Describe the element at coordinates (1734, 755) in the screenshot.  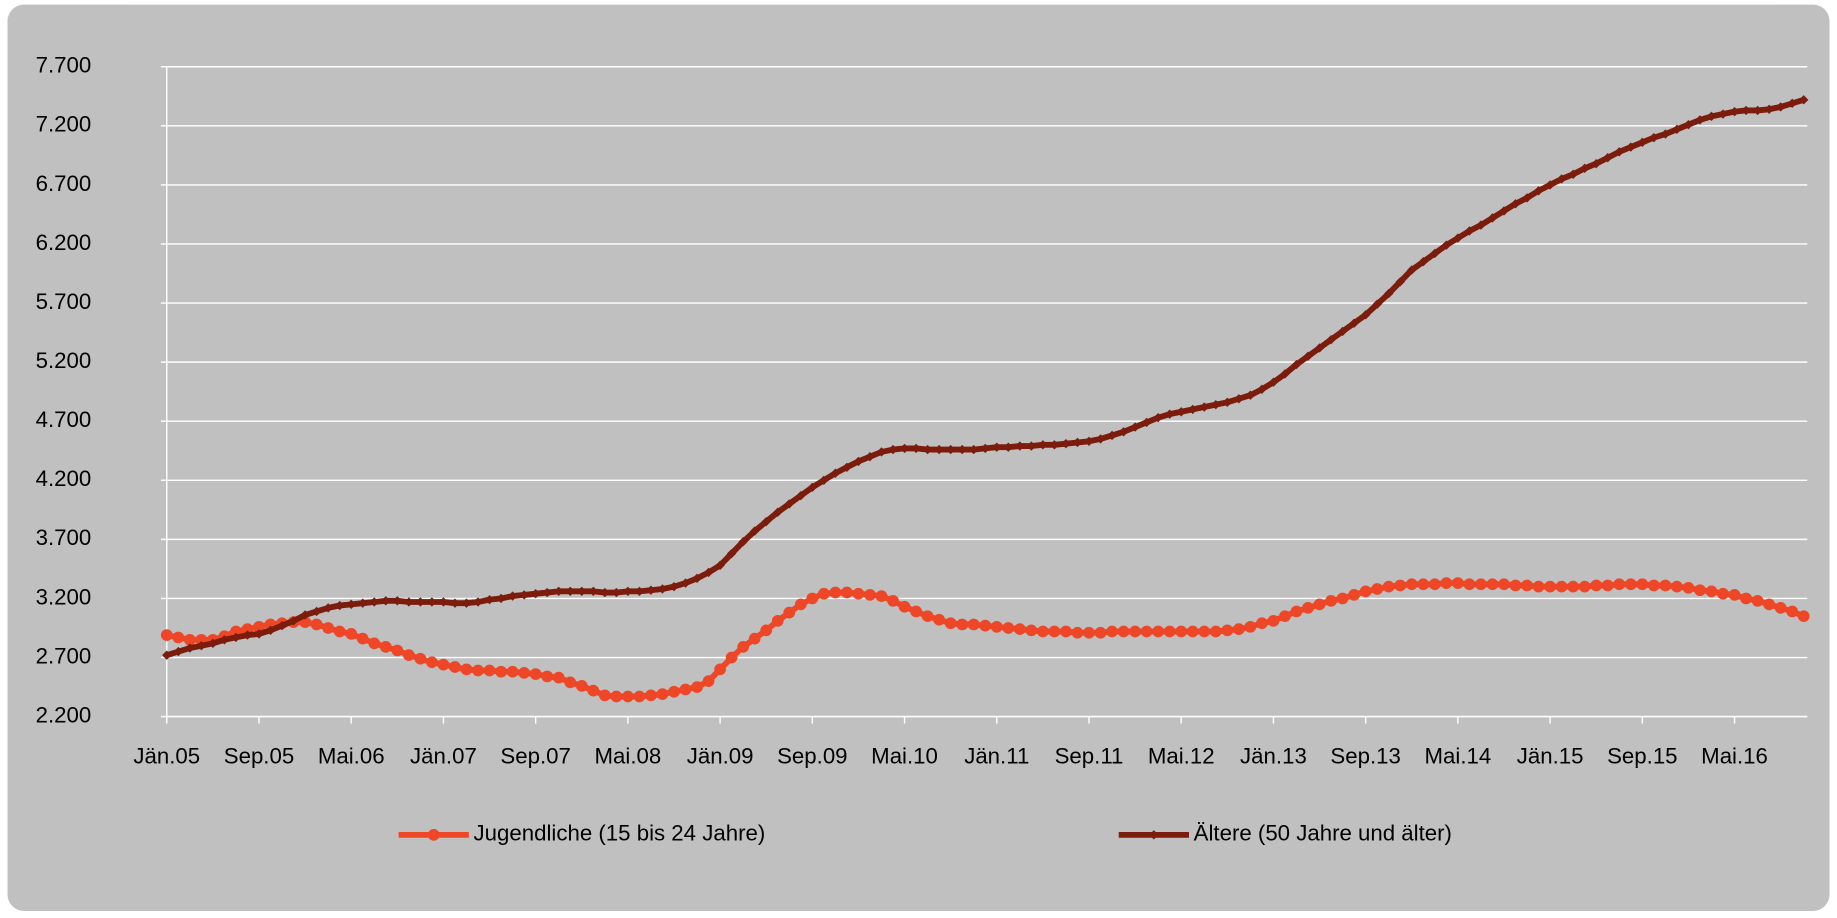
I see `x-tick-label: Mai.16` at that location.